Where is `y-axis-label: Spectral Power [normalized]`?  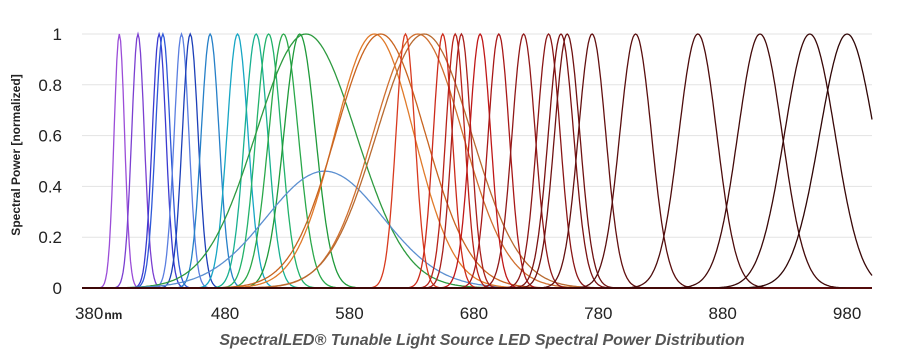 y-axis-label: Spectral Power [normalized] is located at coordinates (16, 154).